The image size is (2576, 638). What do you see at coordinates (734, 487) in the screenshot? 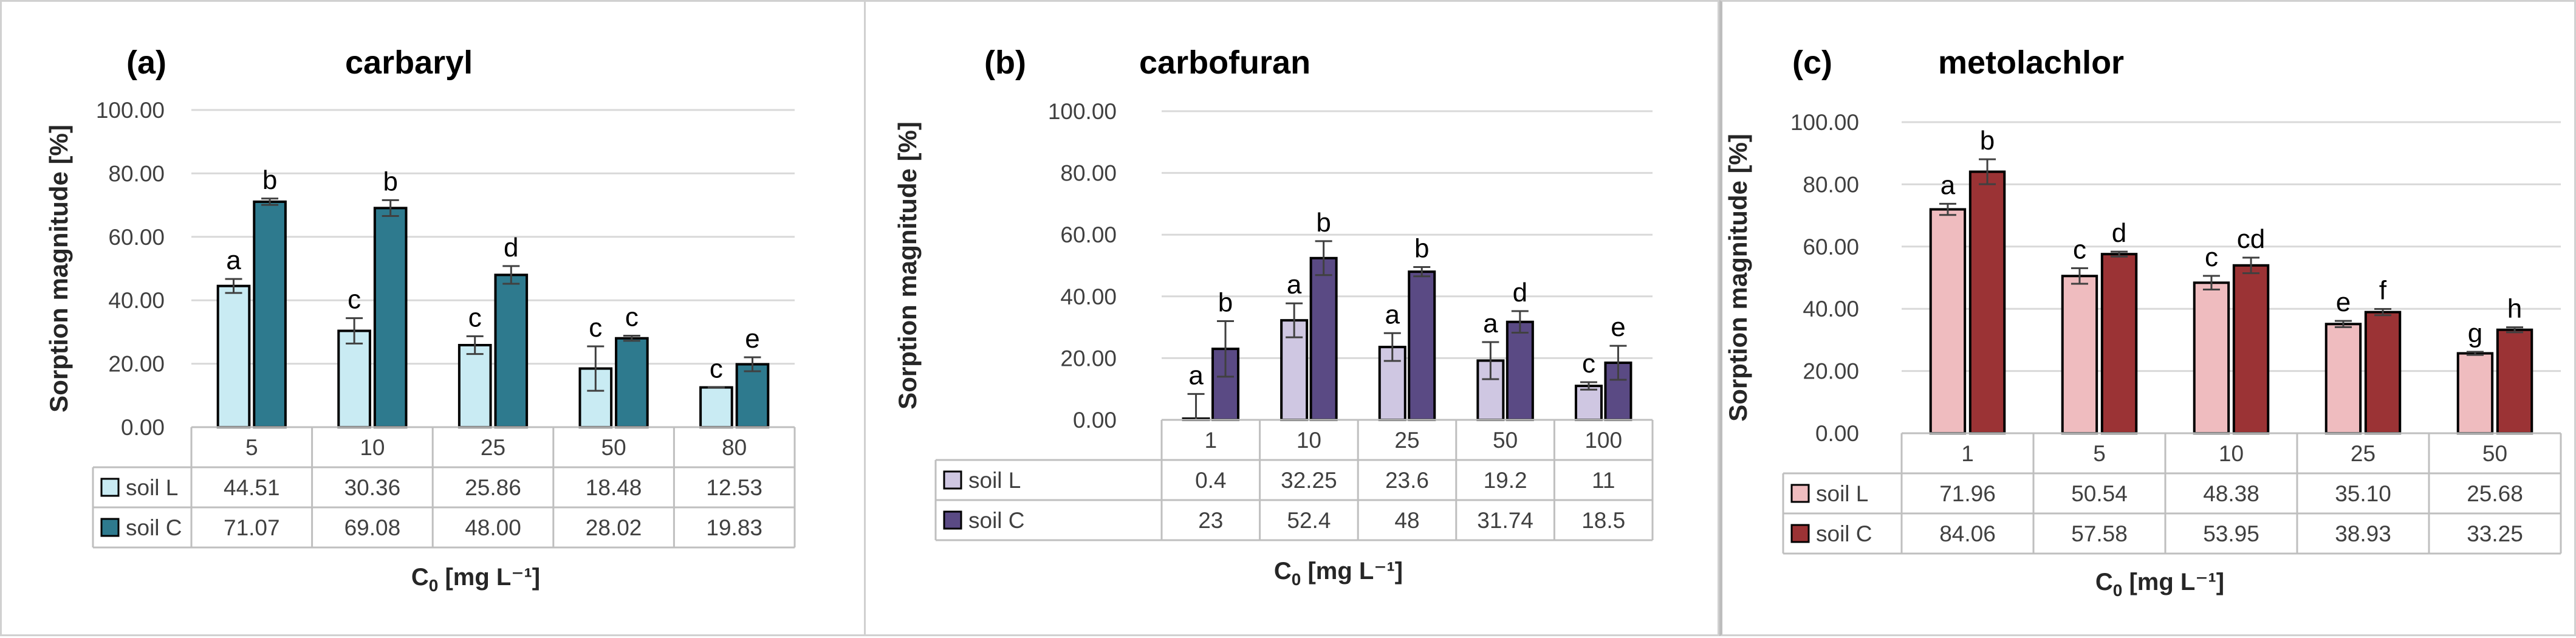
I see `table-value: 12.53` at bounding box center [734, 487].